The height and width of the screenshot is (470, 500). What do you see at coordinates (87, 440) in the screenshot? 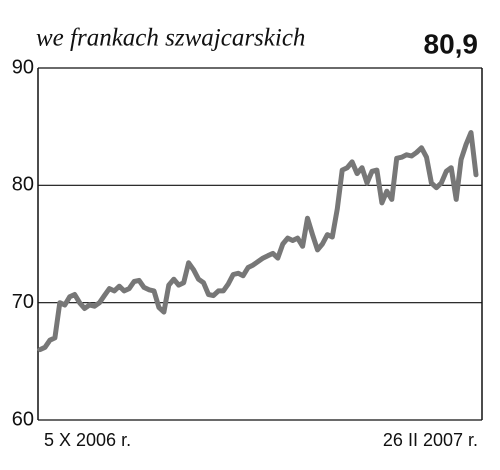
I see `x-tick-label: 5 X 2006 r.` at bounding box center [87, 440].